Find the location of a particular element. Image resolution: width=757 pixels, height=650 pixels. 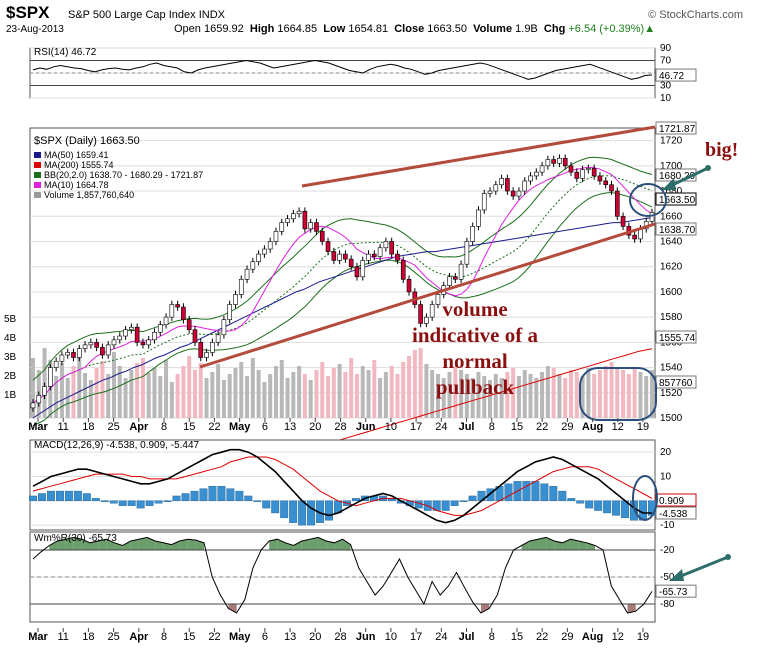

willr-tick-label: -20 is located at coordinates (667, 550).